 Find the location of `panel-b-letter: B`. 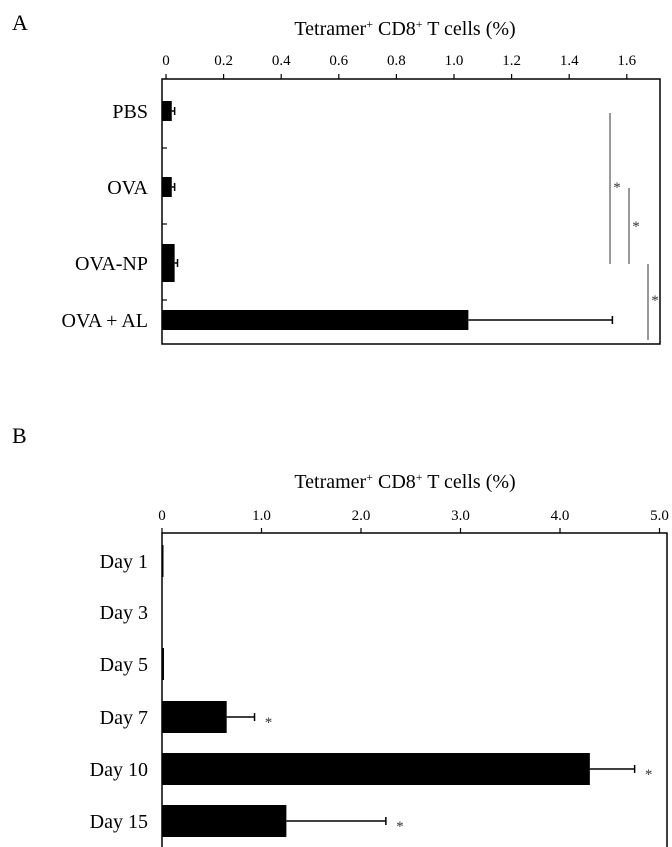

panel-b-letter: B is located at coordinates (19, 435).